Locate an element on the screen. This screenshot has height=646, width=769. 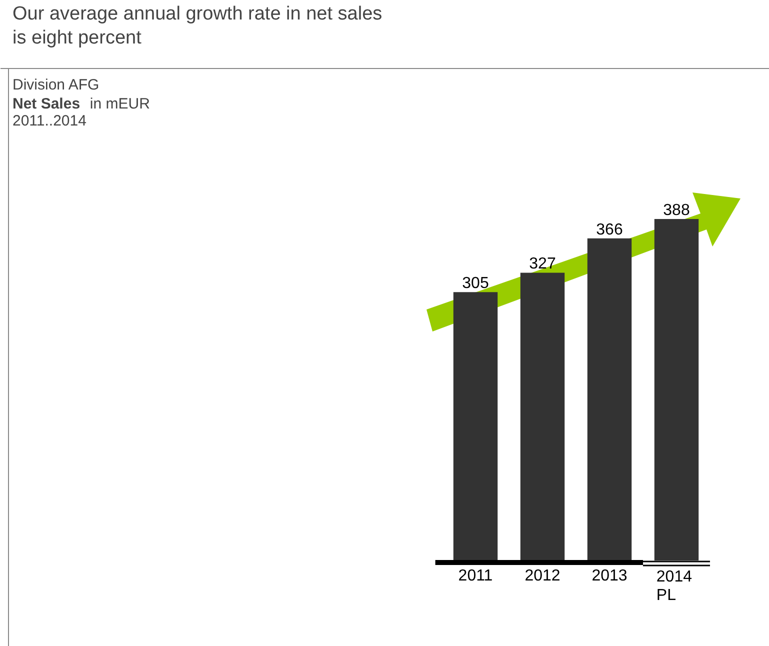
text: Division AFG Net Sales in mEUR 2011..2014 is located at coordinates (81, 103).